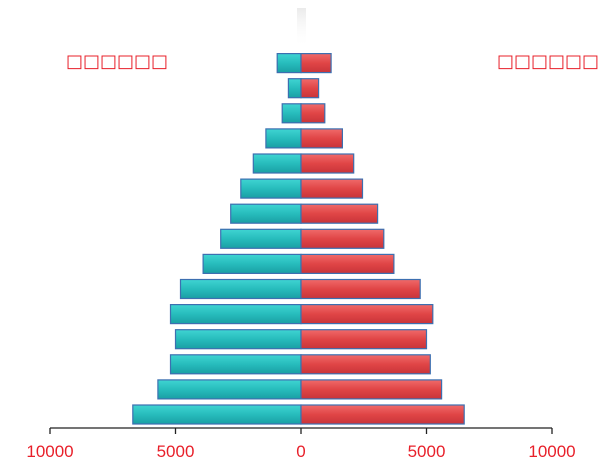  What do you see at coordinates (176, 451) in the screenshot?
I see `x-tick-label-1: 5000` at bounding box center [176, 451].